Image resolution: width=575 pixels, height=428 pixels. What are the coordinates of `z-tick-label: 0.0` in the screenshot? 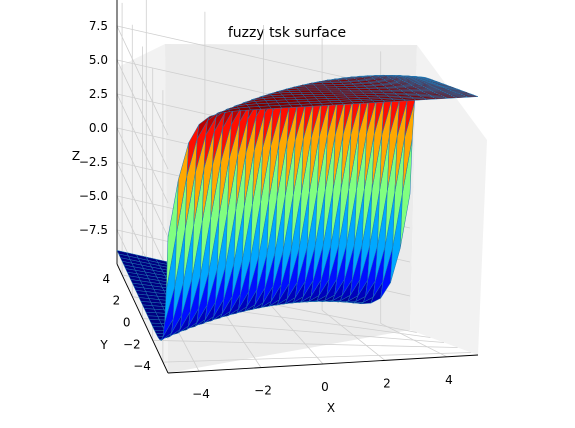 It's located at (98, 128).